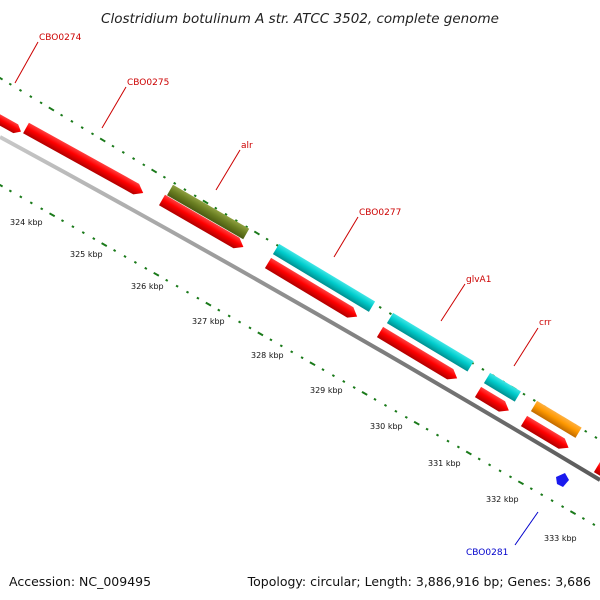 The width and height of the screenshot is (600, 600). What do you see at coordinates (208, 321) in the screenshot?
I see `tick-label-327: 327 kbp` at bounding box center [208, 321].